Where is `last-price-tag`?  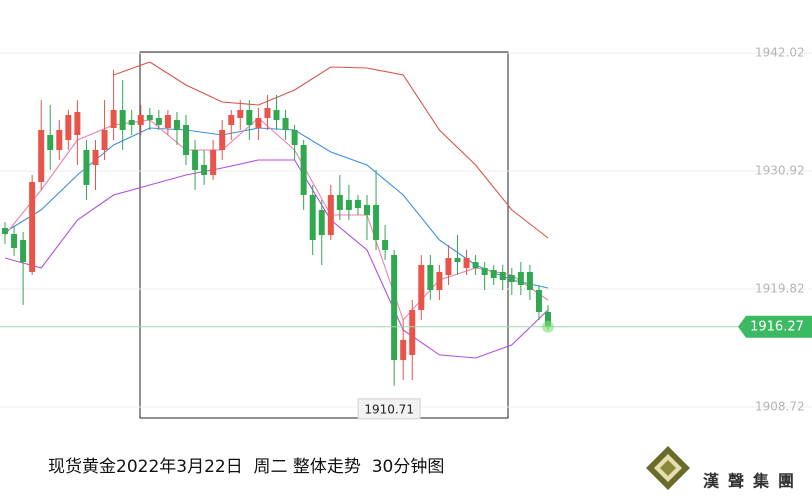 last-price-tag is located at coordinates (775, 326).